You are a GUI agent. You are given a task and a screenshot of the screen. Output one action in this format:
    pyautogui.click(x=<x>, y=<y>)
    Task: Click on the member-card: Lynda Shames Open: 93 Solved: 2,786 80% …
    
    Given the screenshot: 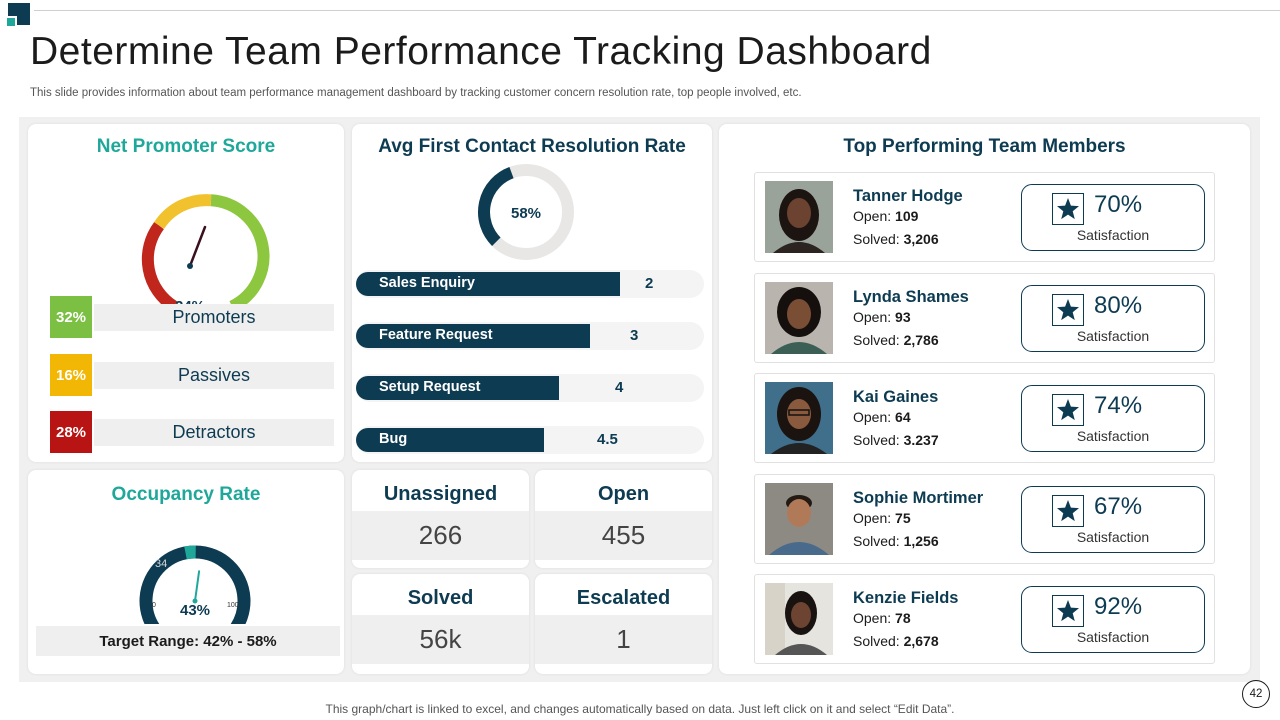 What is the action you would take?
    pyautogui.click(x=984, y=318)
    